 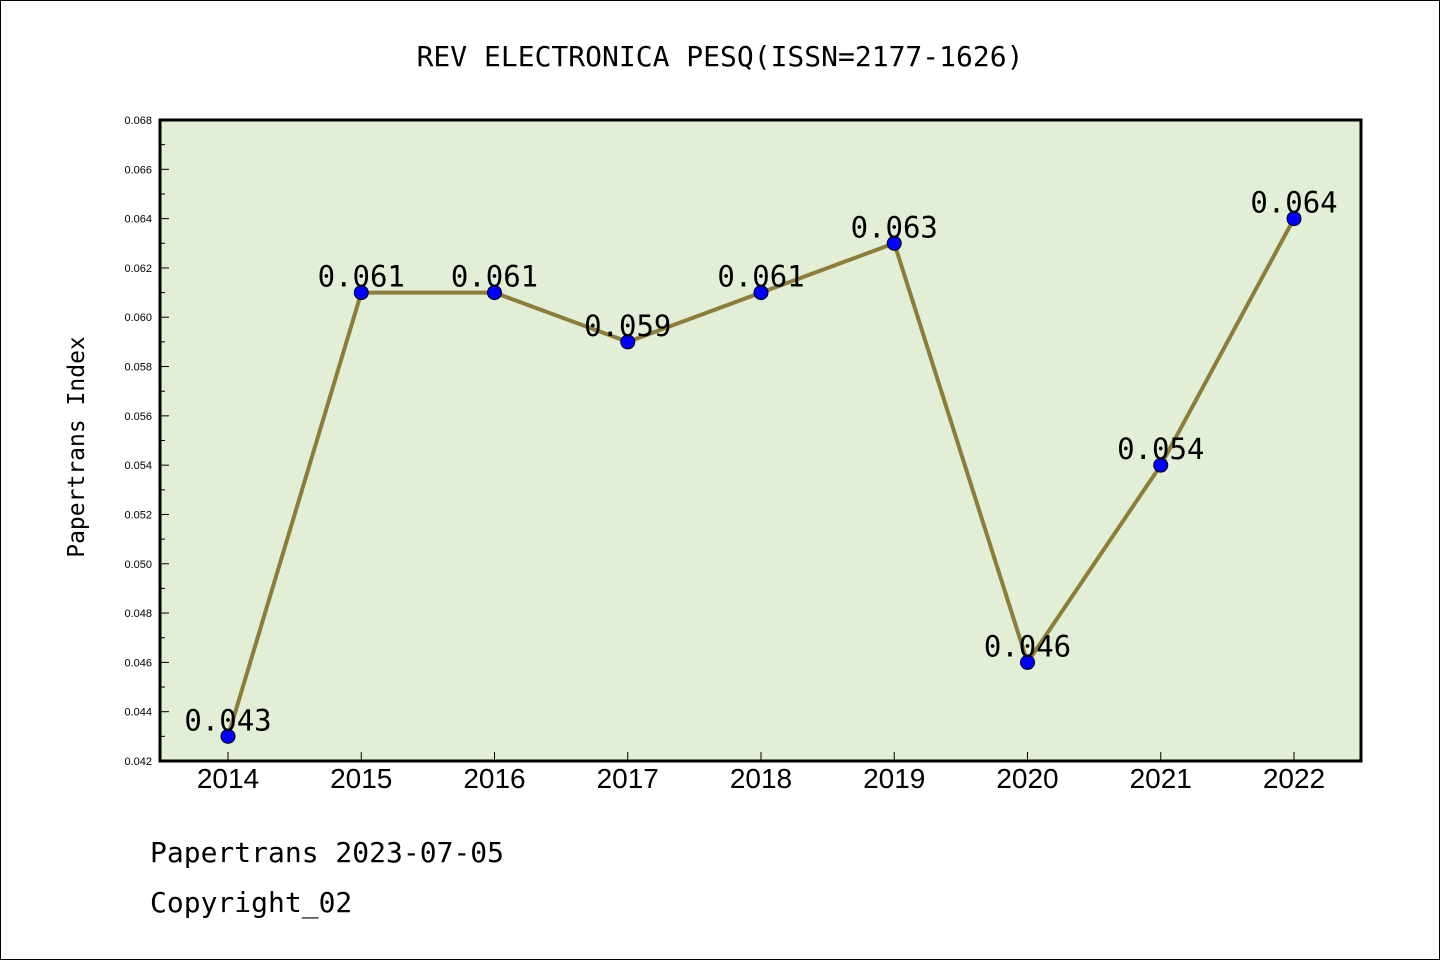 I want to click on y-tick-label: 0.042, so click(x=138, y=762).